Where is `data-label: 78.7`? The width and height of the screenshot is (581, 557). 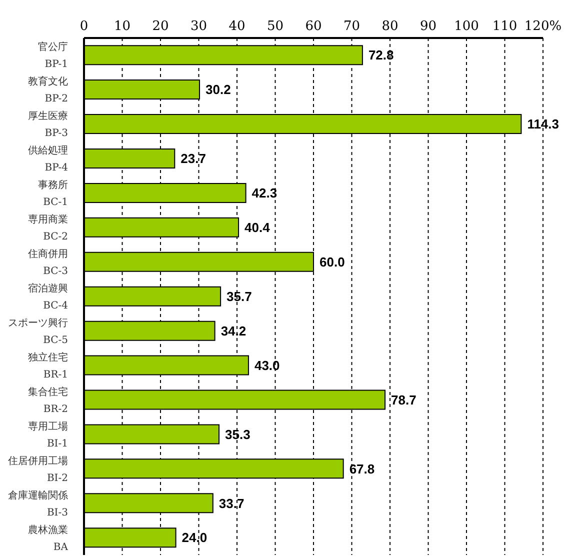
data-label: 78.7 is located at coordinates (403, 400).